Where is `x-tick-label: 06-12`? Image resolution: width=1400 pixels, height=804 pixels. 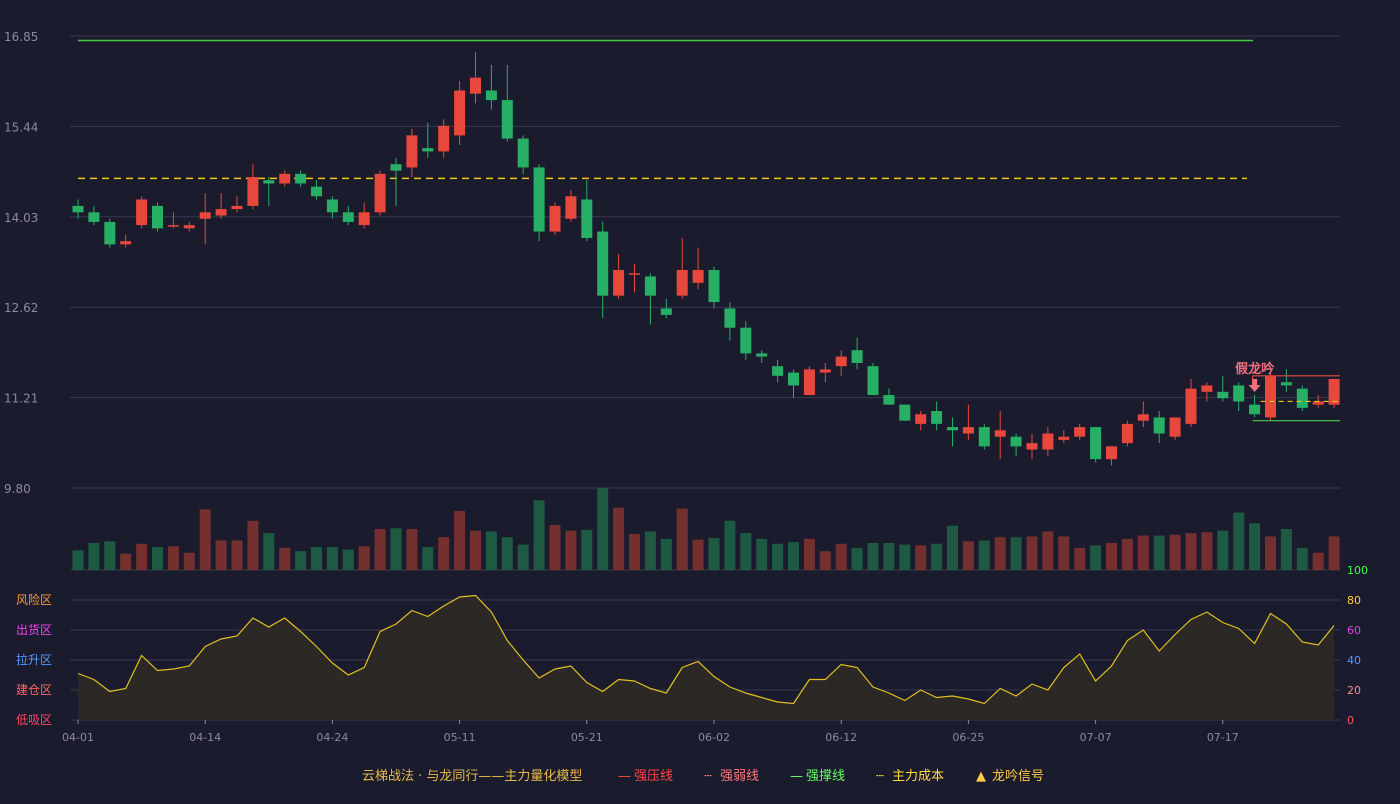
x-tick-label: 06-12 is located at coordinates (841, 737).